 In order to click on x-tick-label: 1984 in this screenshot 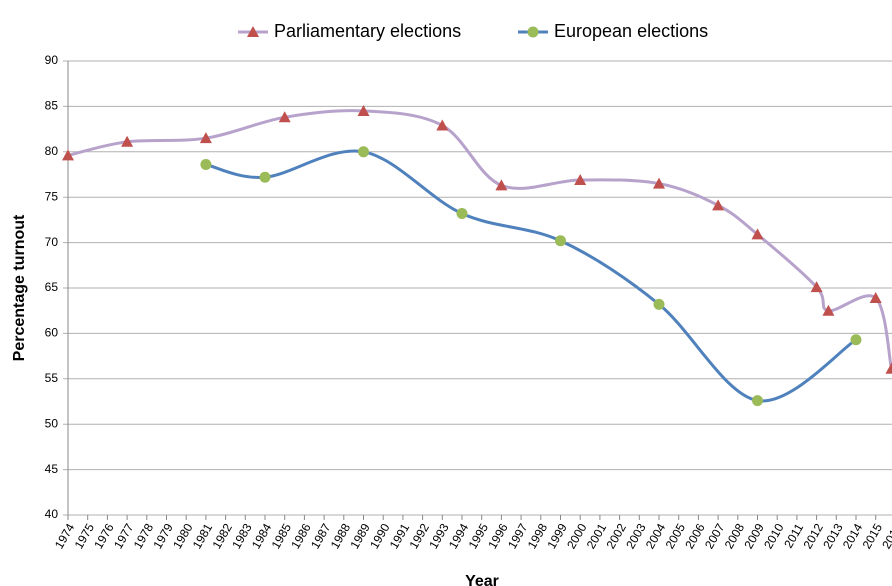, I will do `click(262, 536)`.